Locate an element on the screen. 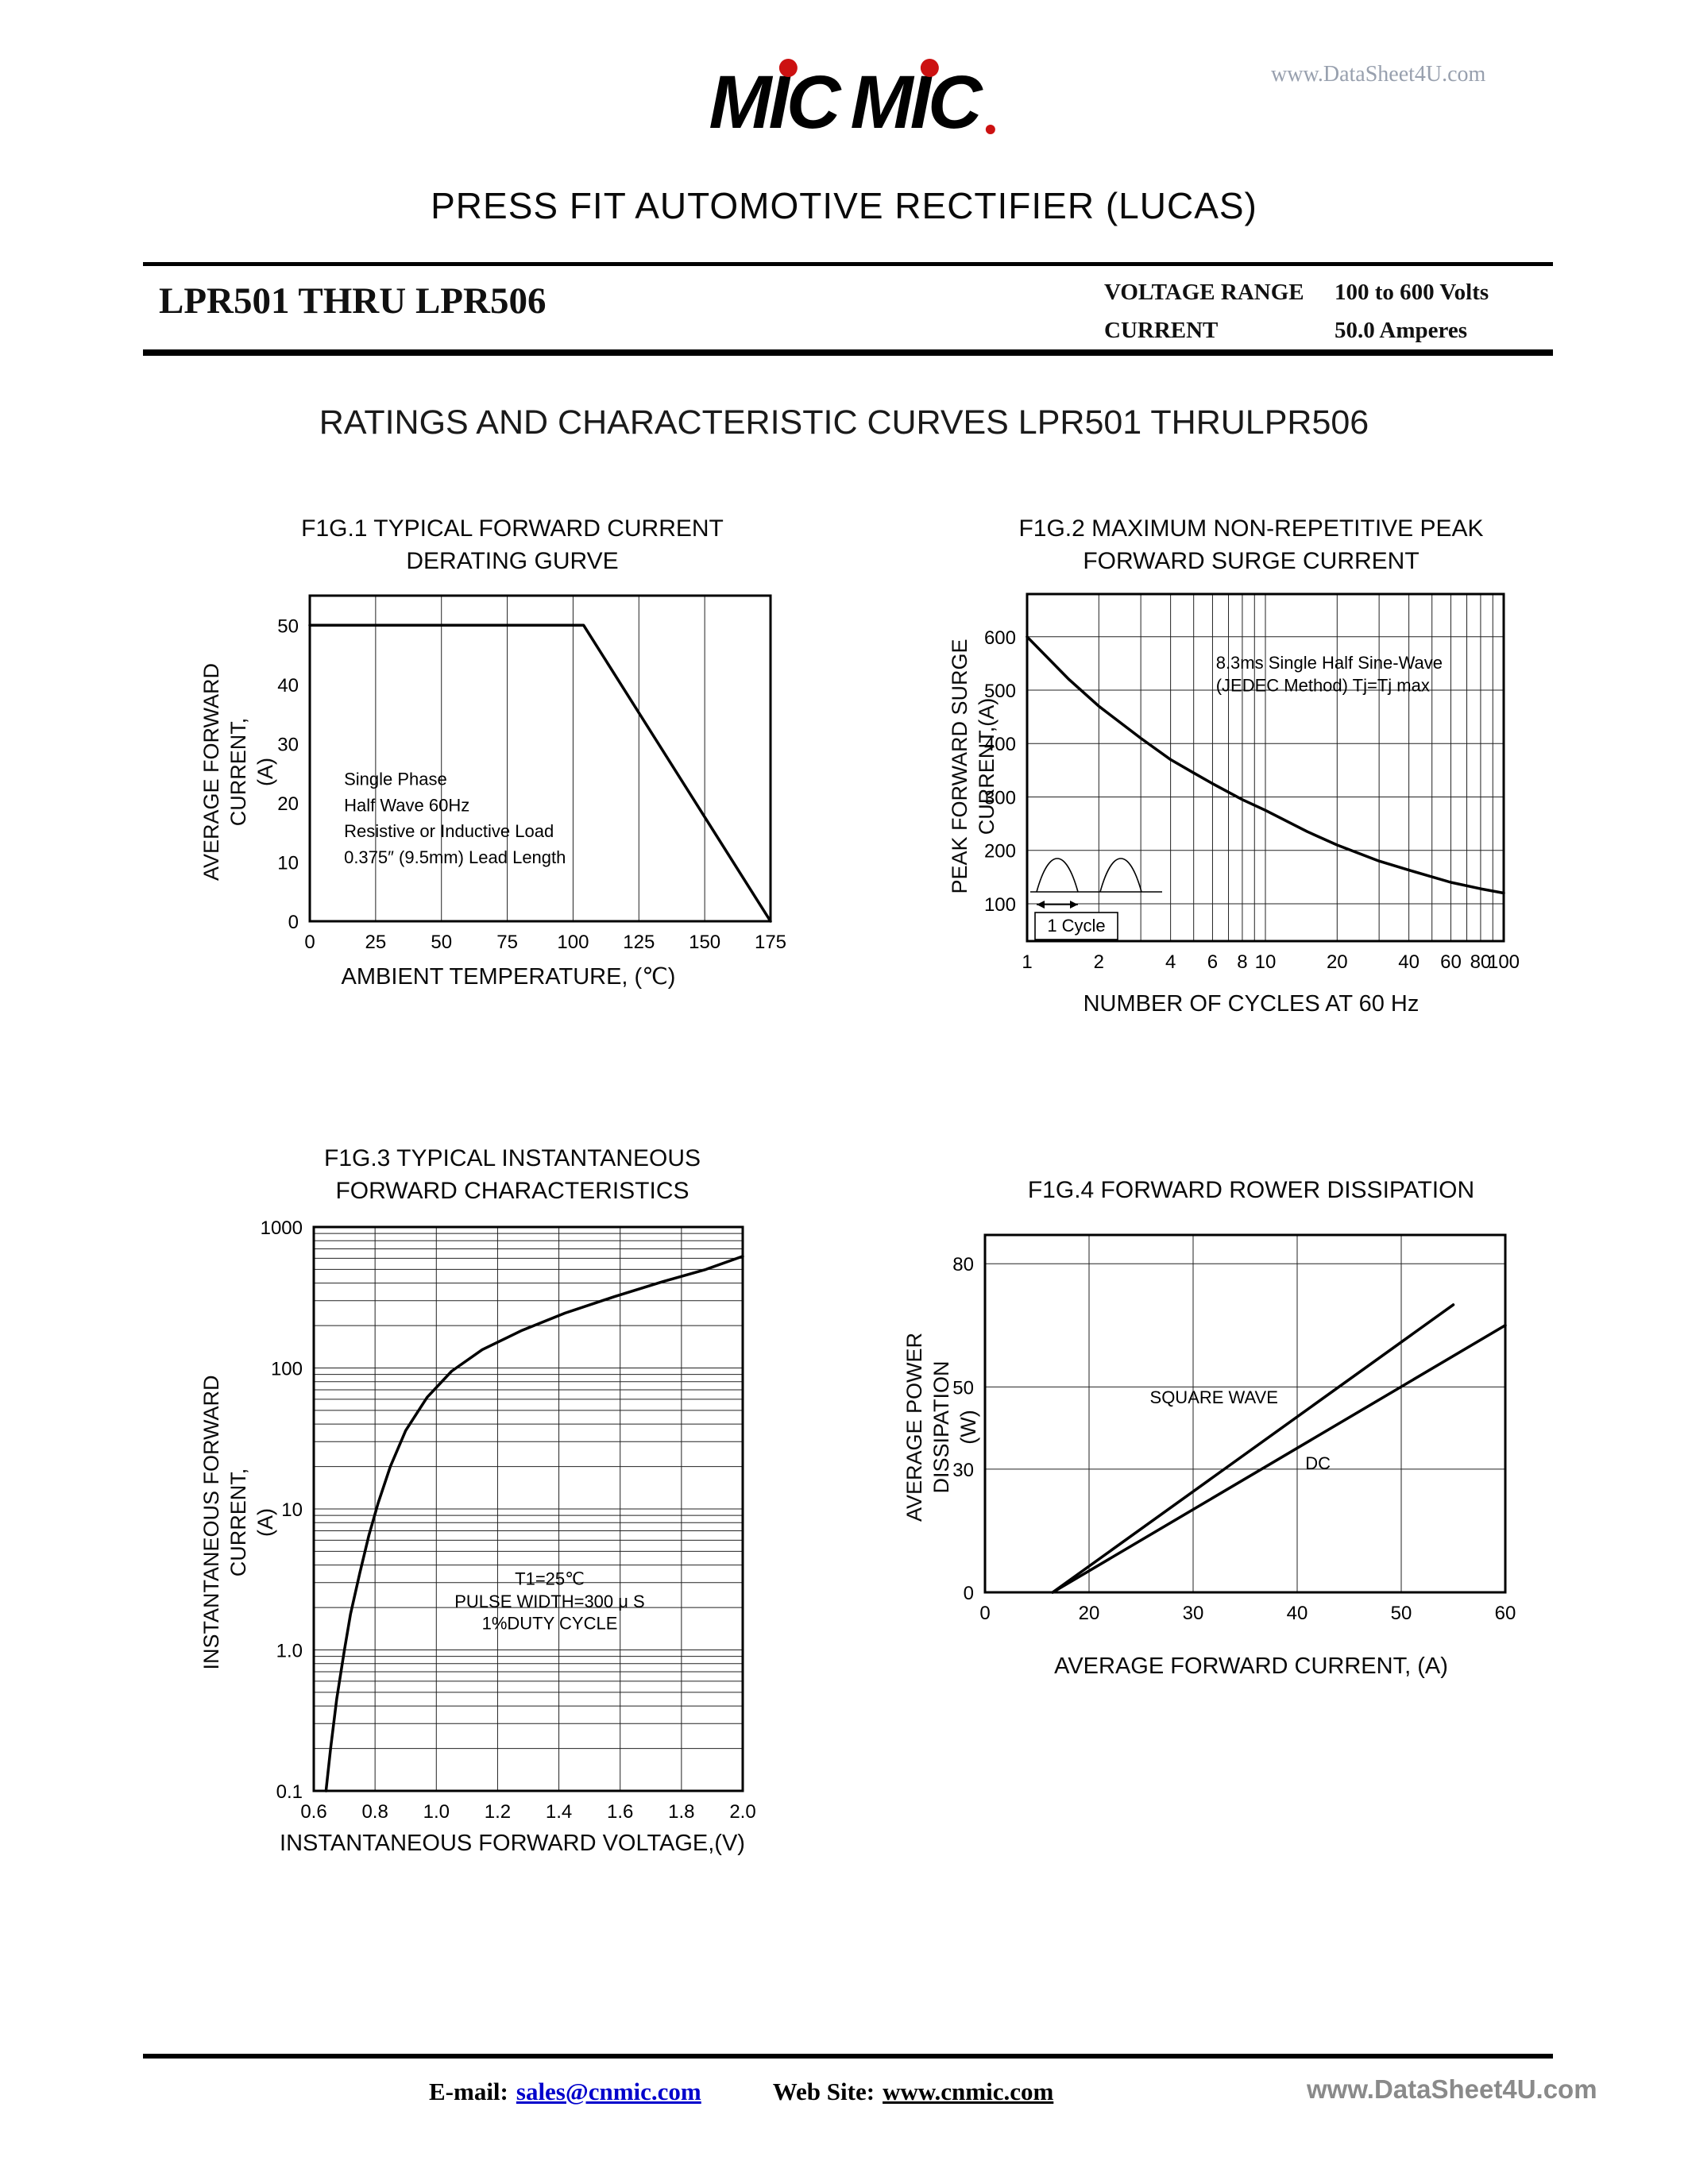 This screenshot has height=2184, width=1688. svg-text: Half Wave 60Hz is located at coordinates (407, 805).